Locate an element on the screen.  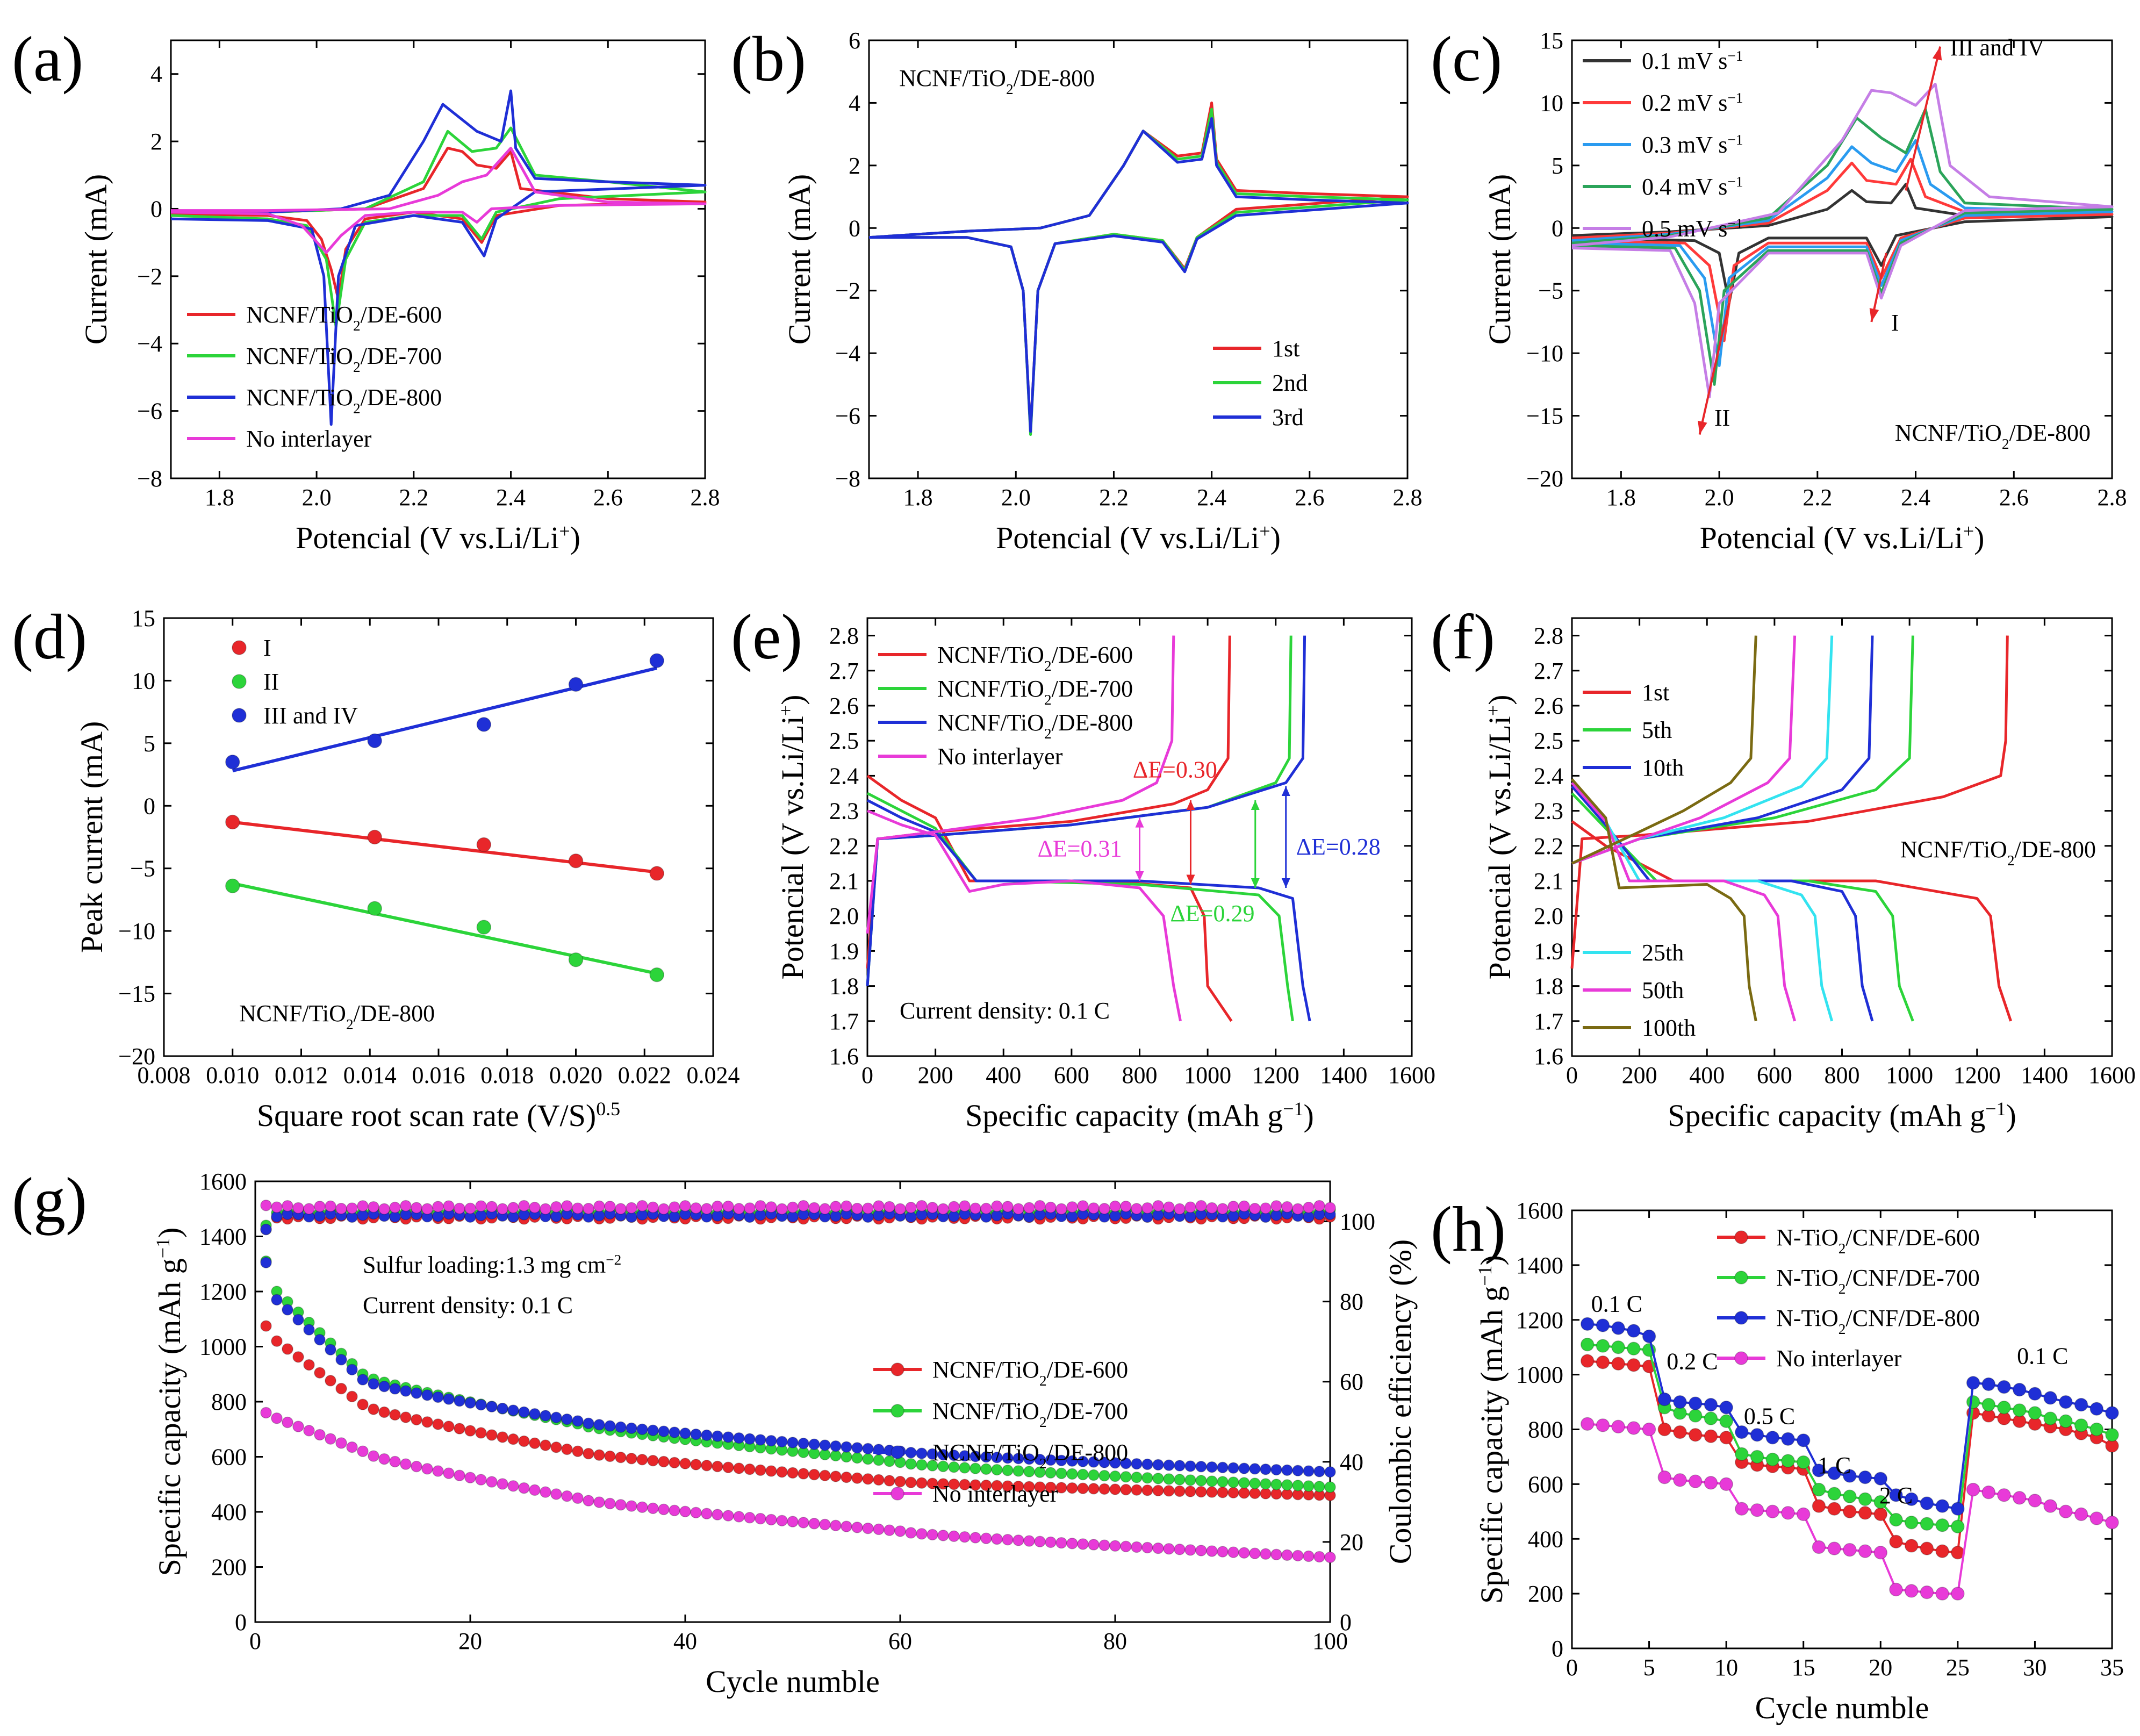
legend-item-0-label-part: TiO is located at coordinates (1026, 655).